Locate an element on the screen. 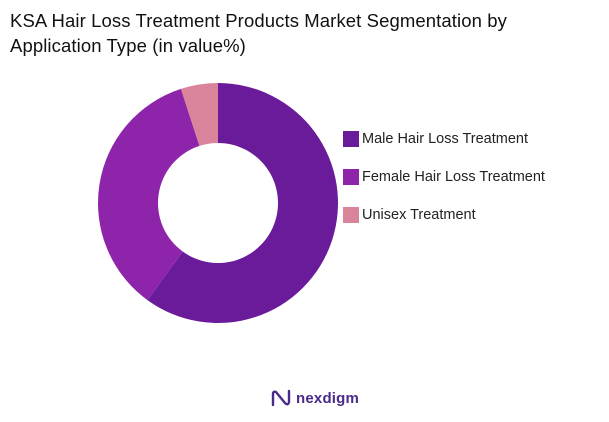  legend-item-unisex: Unisex Treatment is located at coordinates (473, 215).